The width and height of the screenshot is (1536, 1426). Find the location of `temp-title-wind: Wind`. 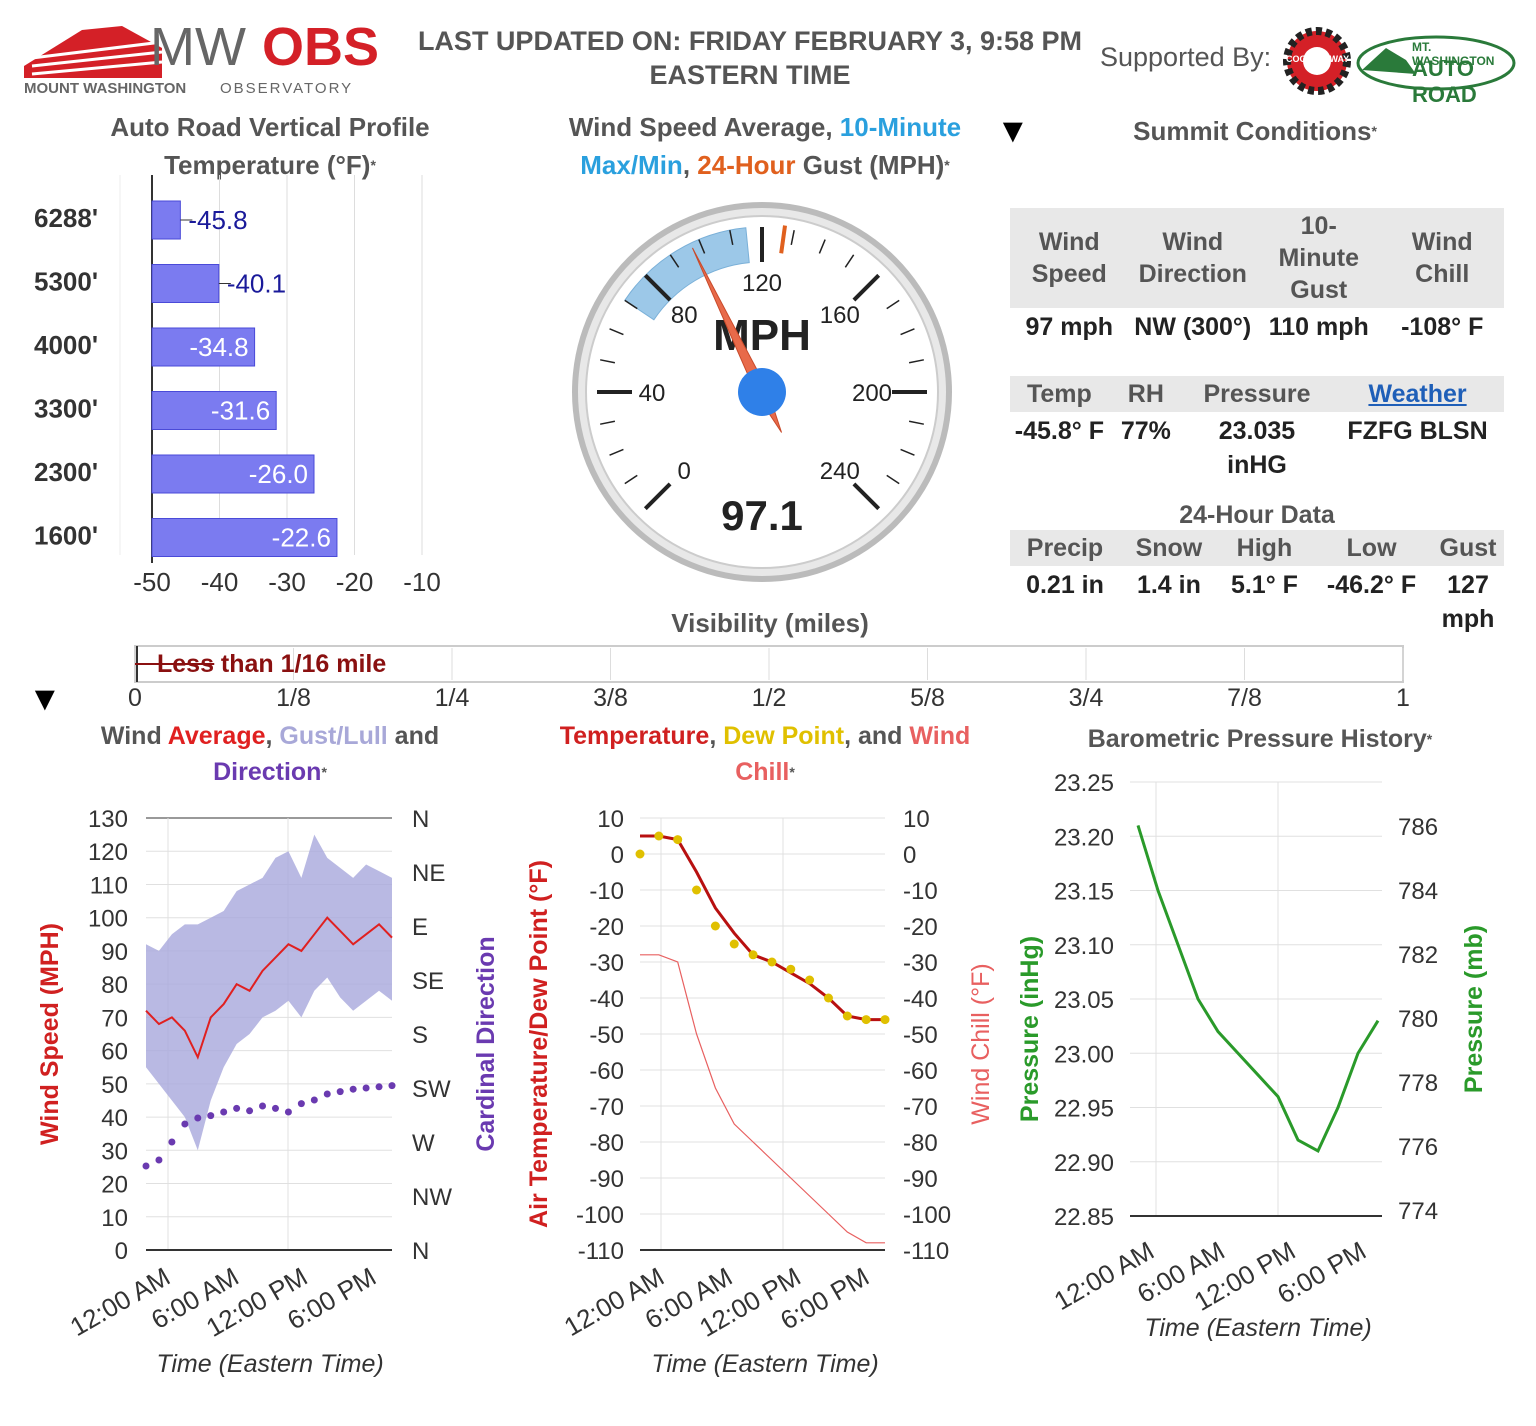

temp-title-wind: Wind is located at coordinates (940, 736).